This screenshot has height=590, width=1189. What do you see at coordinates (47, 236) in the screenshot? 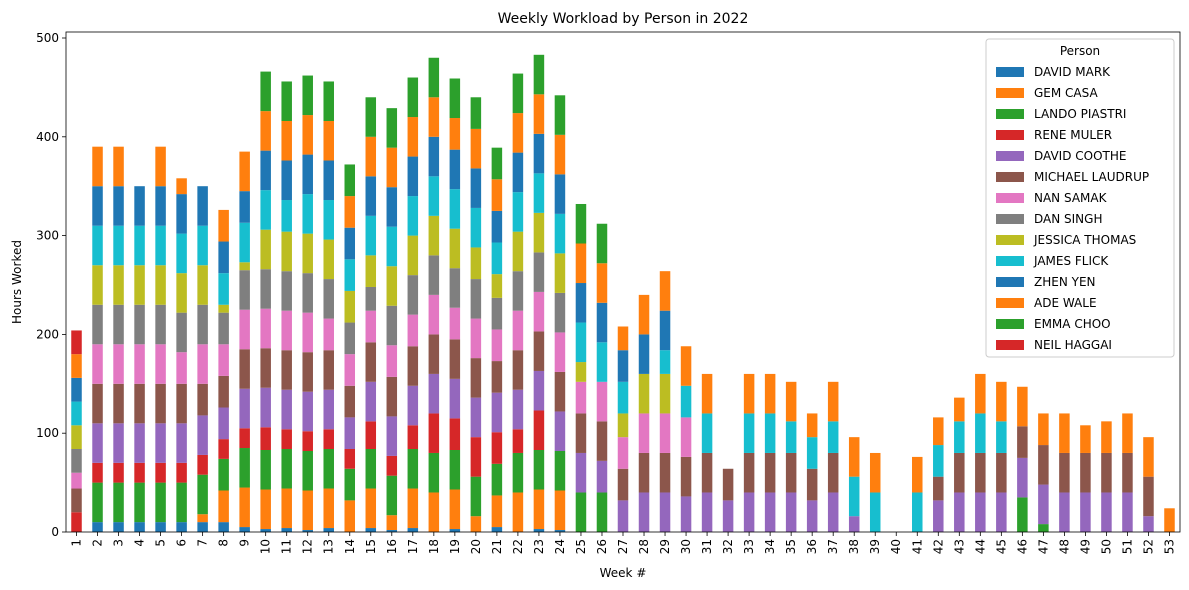
I see `y-tick-label: 300` at bounding box center [47, 236].